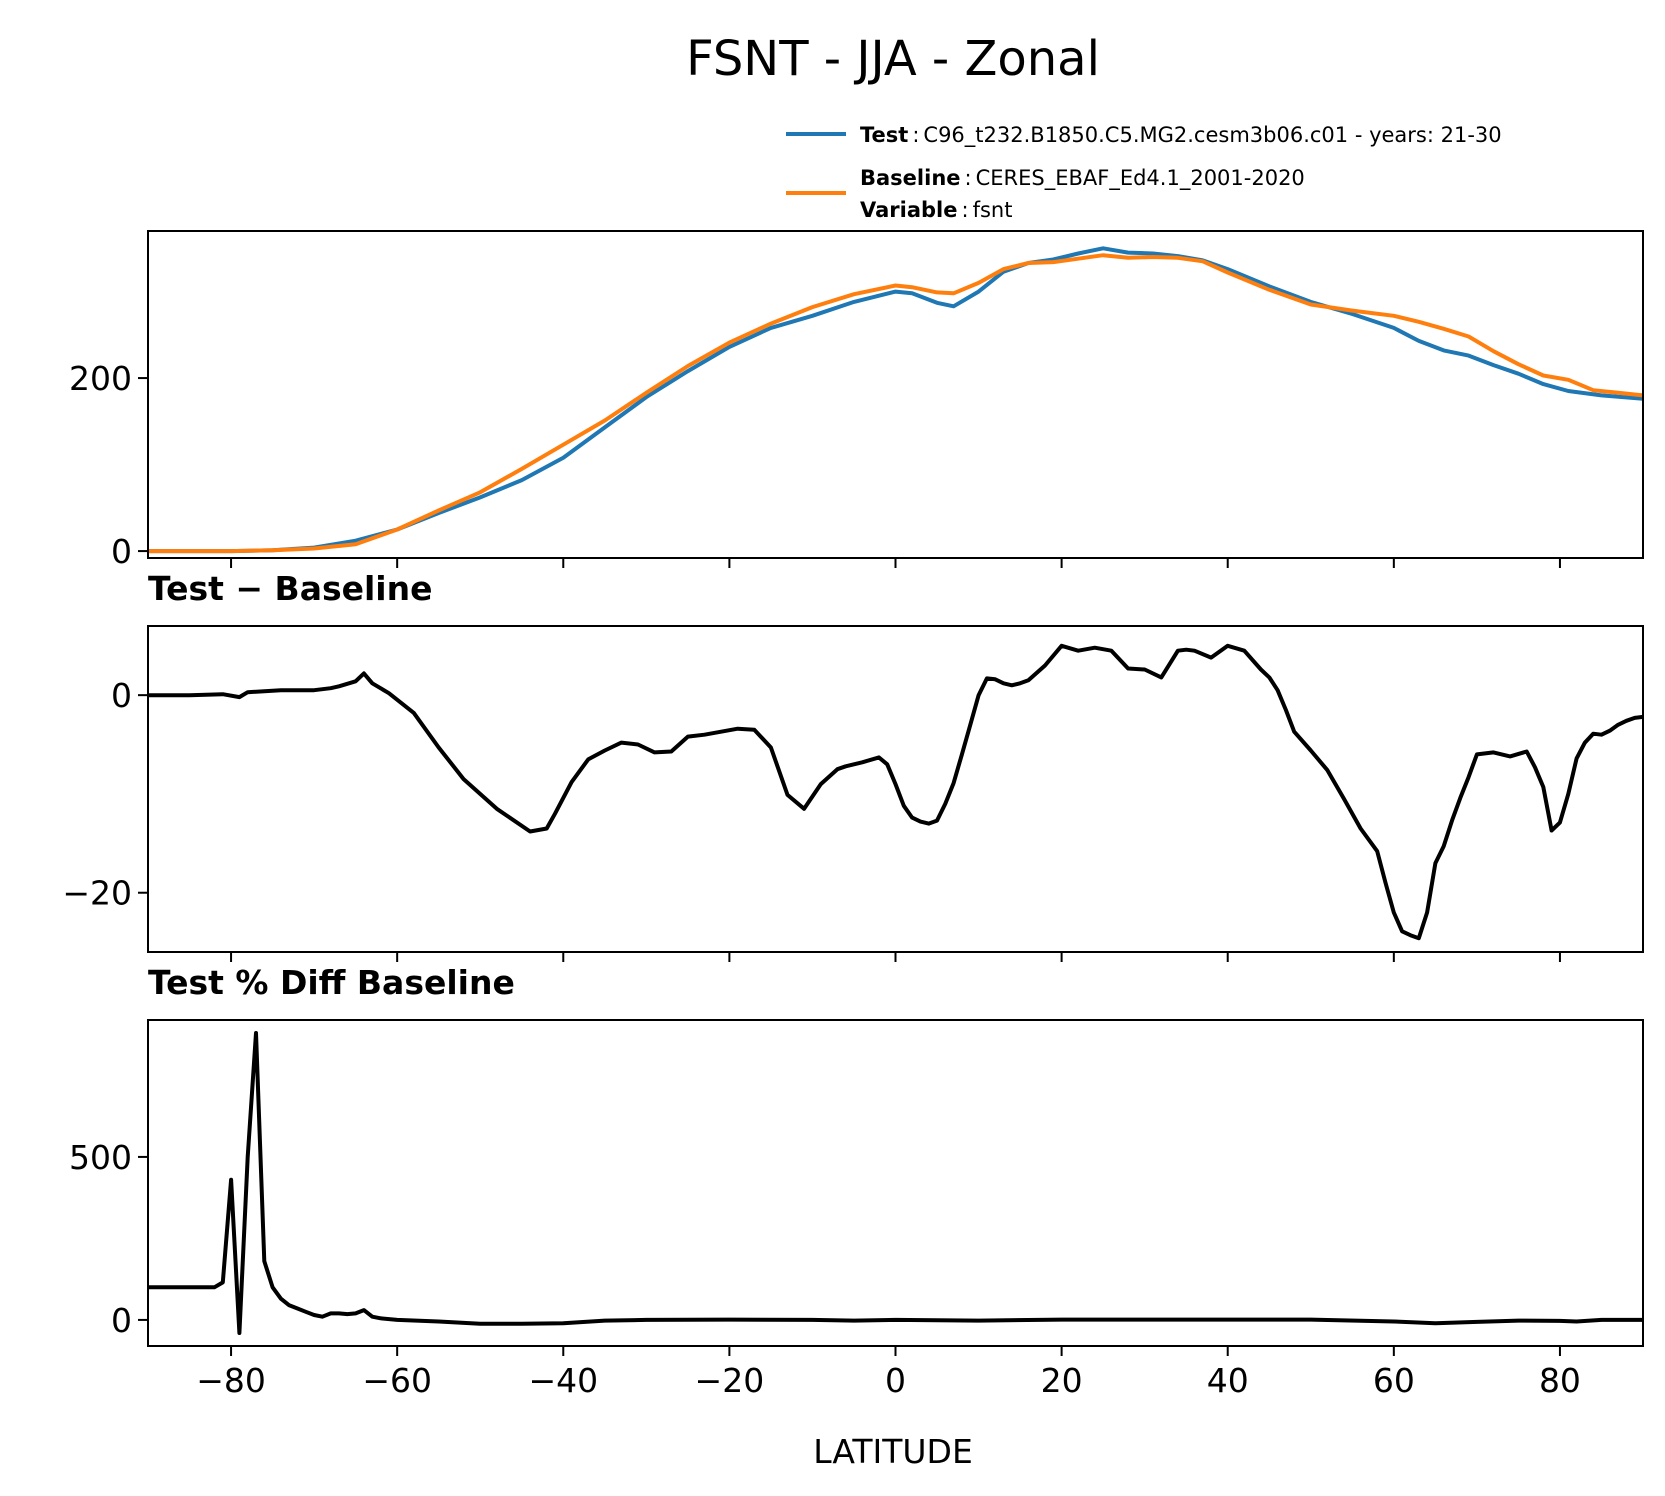  I want to click on legend-variable-value: fsnt, so click(993, 210).